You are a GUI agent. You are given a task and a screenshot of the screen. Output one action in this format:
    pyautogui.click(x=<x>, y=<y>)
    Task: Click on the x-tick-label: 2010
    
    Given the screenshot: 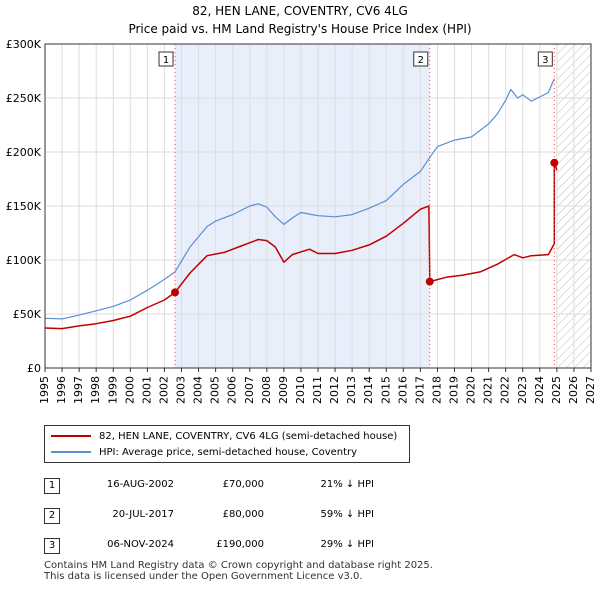 What is the action you would take?
    pyautogui.click(x=300, y=390)
    